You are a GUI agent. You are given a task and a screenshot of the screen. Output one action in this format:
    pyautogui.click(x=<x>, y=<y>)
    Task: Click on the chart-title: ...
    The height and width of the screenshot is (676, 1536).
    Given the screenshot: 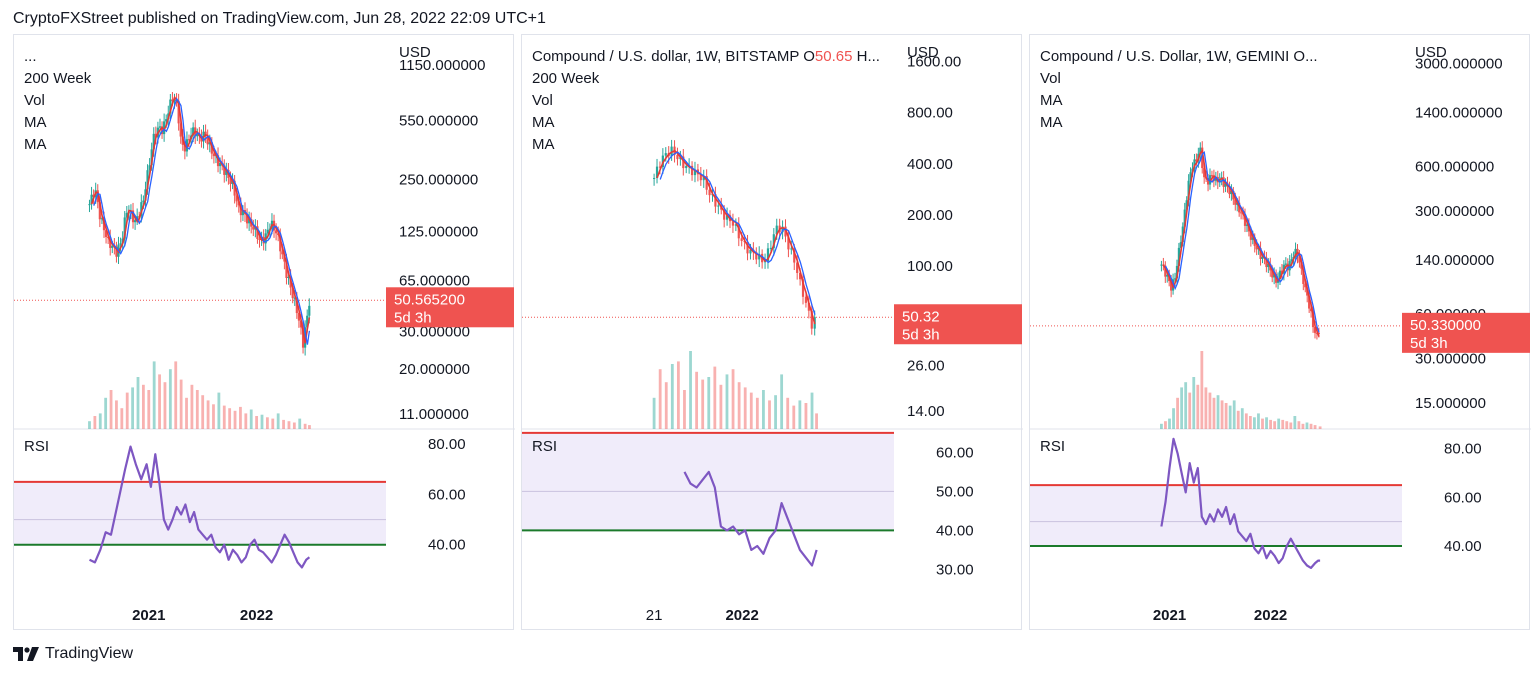 What is the action you would take?
    pyautogui.click(x=30, y=56)
    